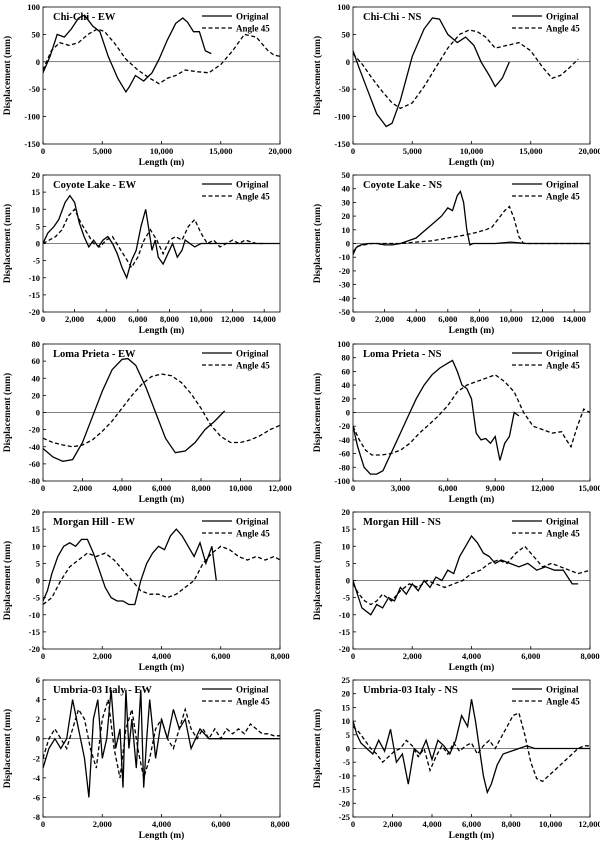  Describe the element at coordinates (36, 361) in the screenshot. I see `y-tick-label: 60` at that location.